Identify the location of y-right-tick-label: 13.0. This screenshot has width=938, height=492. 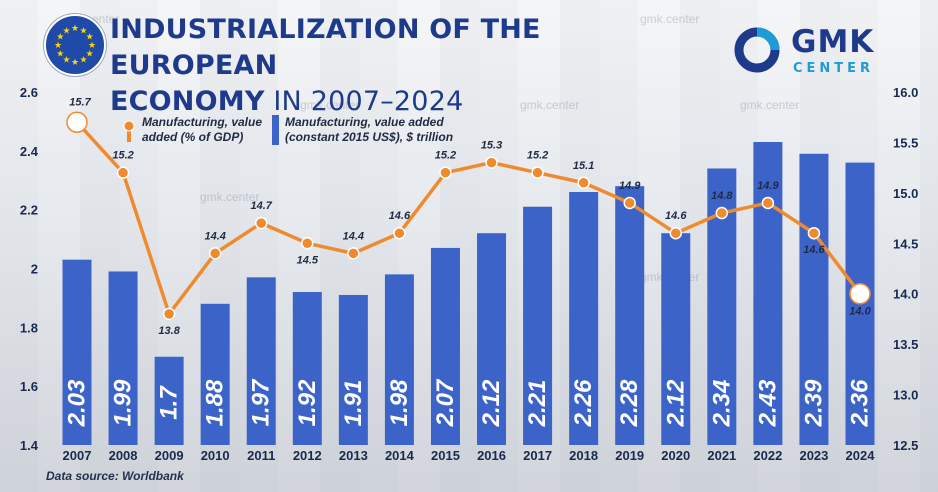
(905, 395).